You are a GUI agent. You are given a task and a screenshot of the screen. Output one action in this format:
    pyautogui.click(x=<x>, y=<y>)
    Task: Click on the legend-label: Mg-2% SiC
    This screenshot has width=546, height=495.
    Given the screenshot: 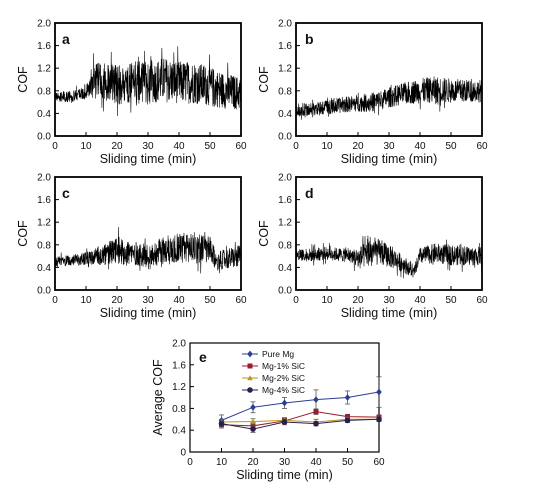 What is the action you would take?
    pyautogui.click(x=283, y=378)
    